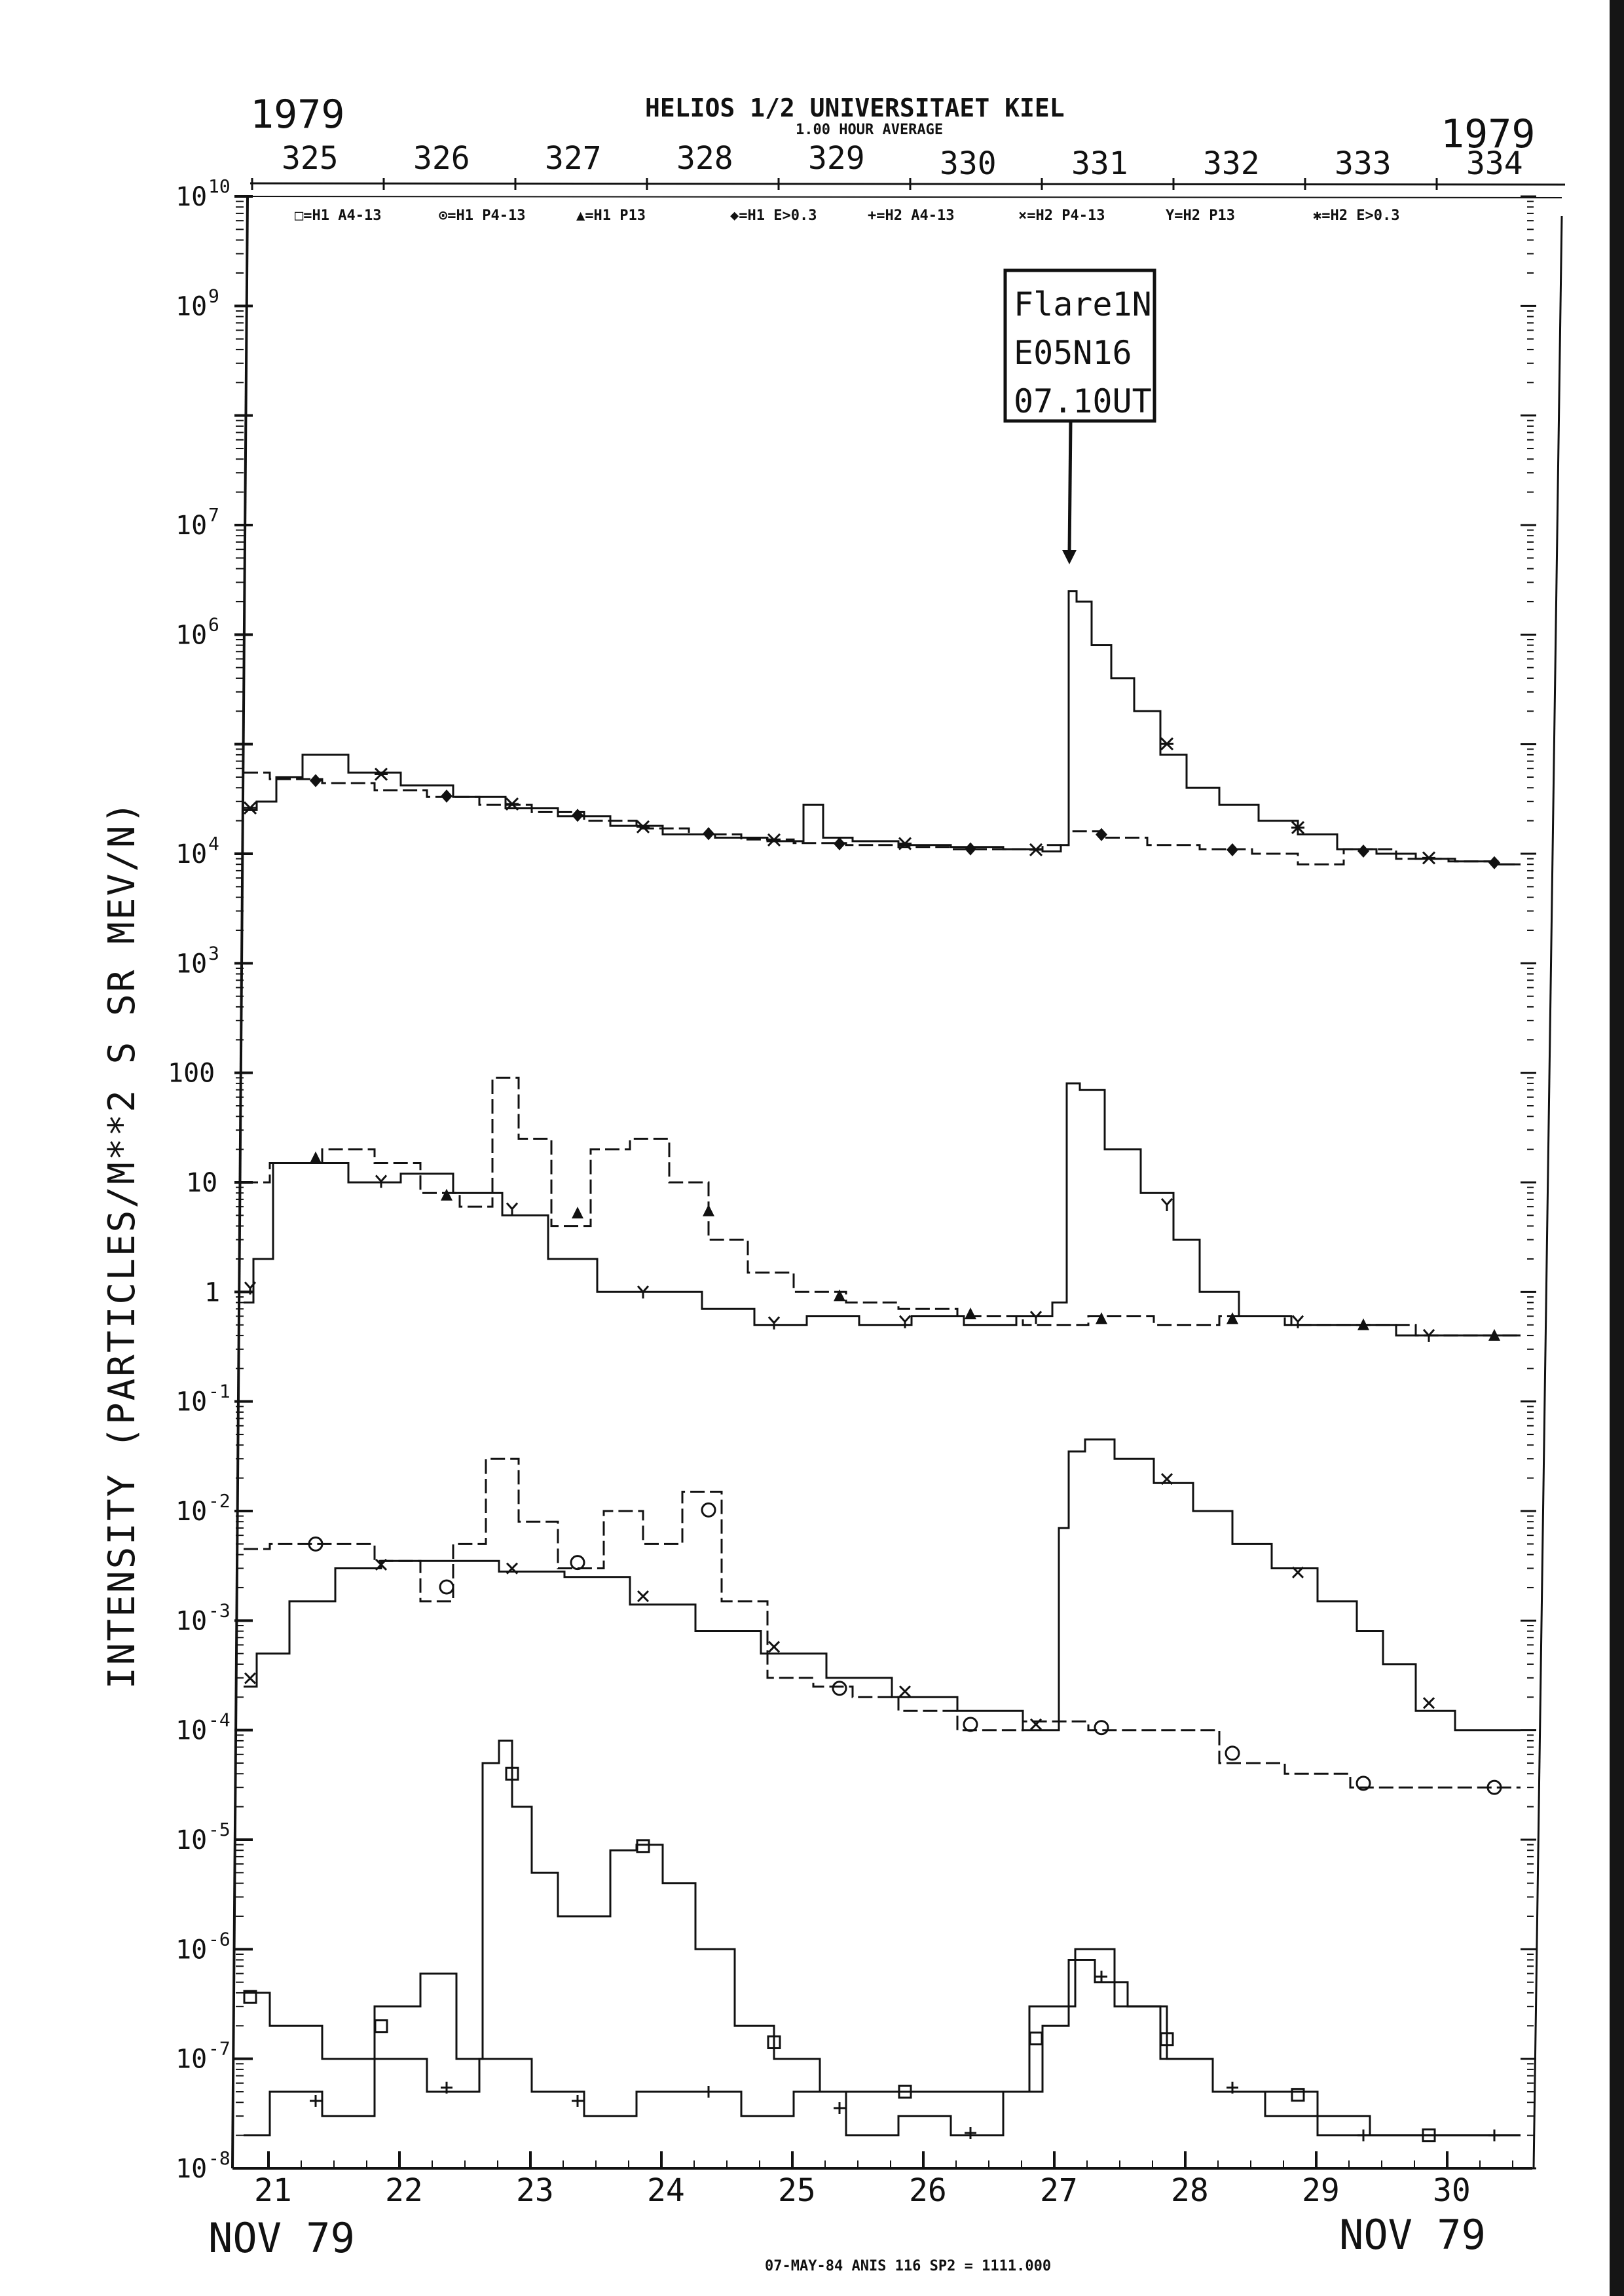 The image size is (1624, 2296). Describe the element at coordinates (1099, 163) in the screenshot. I see `doy-tick-label: 331` at that location.